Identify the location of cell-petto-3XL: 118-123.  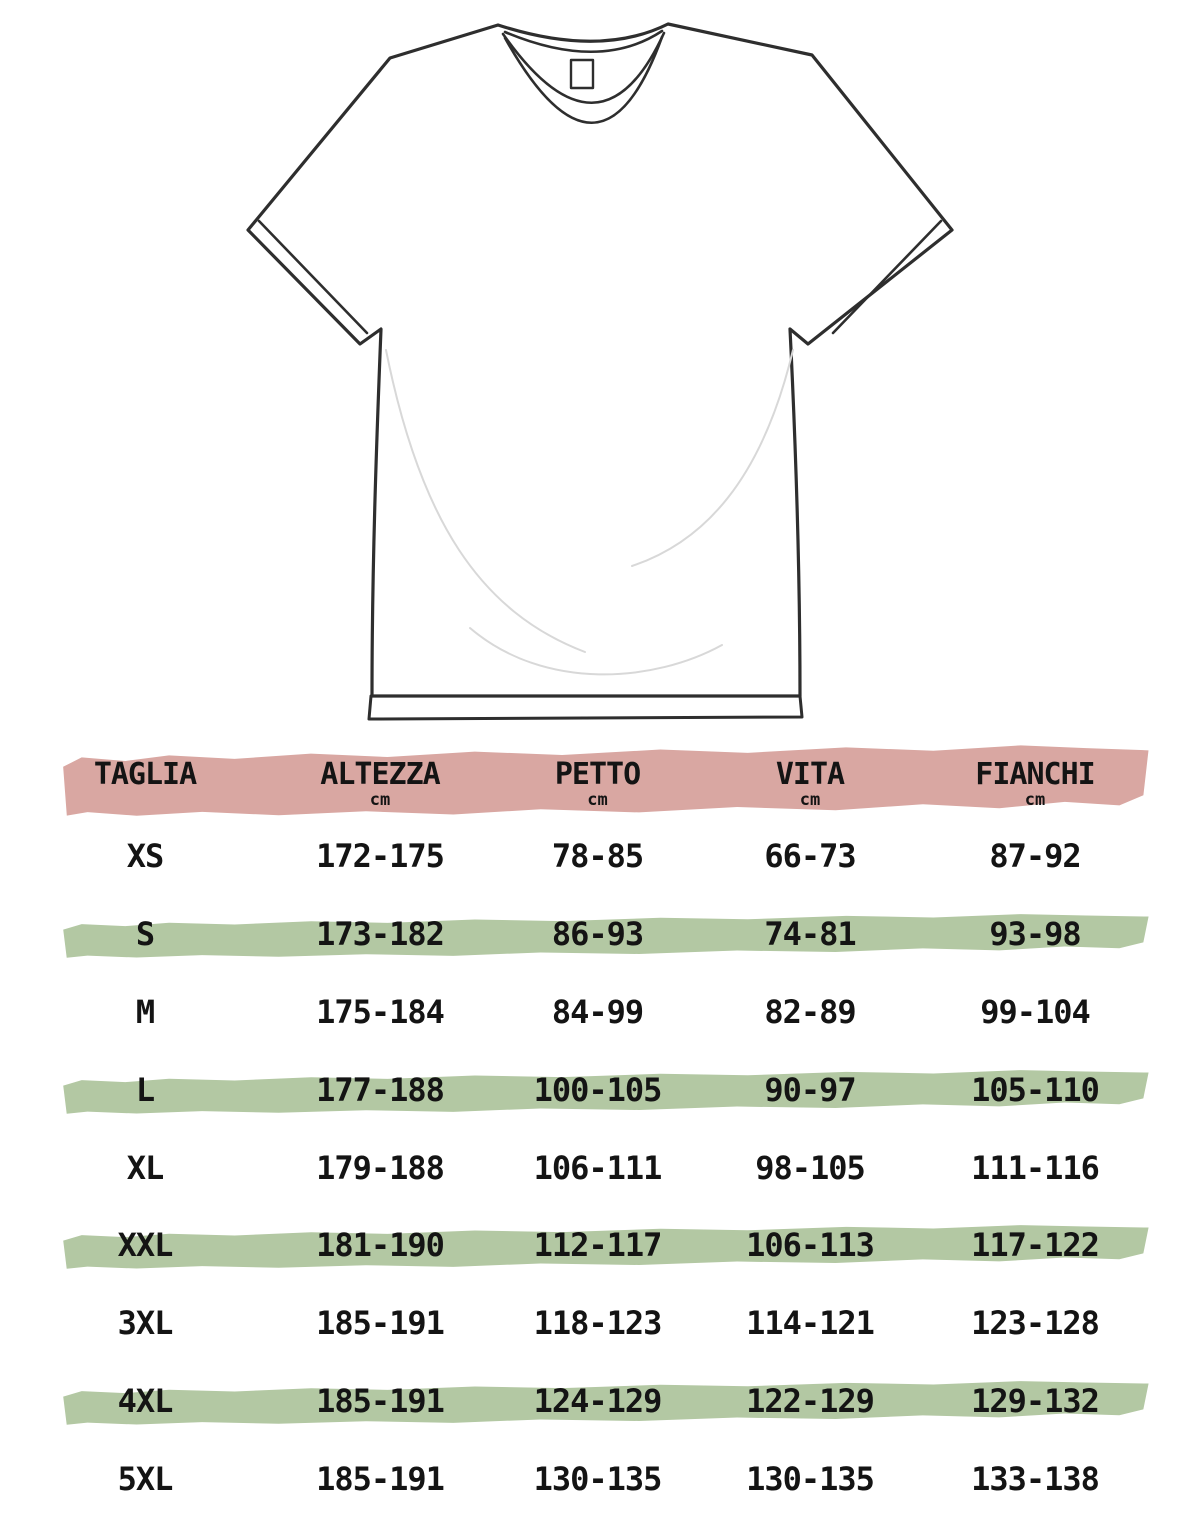
(598, 1323).